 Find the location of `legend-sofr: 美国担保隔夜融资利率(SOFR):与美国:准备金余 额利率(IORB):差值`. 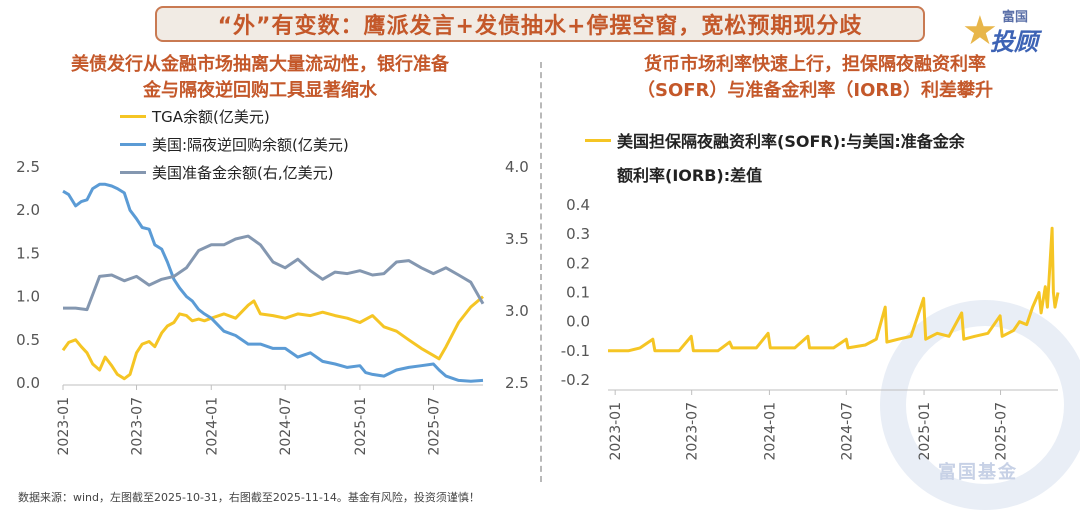

legend-sofr: 美国担保隔夜融资利率(SOFR):与美国:准备金余 额利率(IORB):差值 is located at coordinates (775, 157).